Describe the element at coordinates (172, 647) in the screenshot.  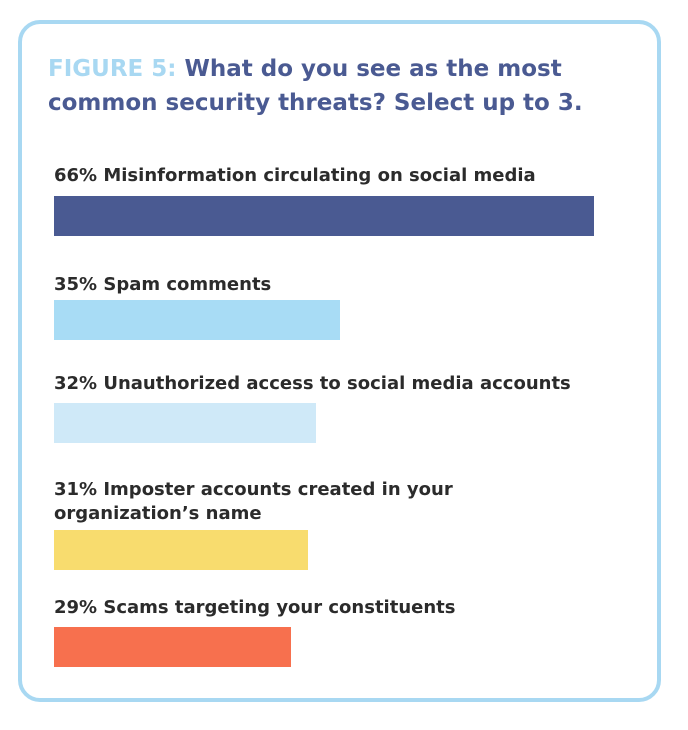
I see `bar-scams` at that location.